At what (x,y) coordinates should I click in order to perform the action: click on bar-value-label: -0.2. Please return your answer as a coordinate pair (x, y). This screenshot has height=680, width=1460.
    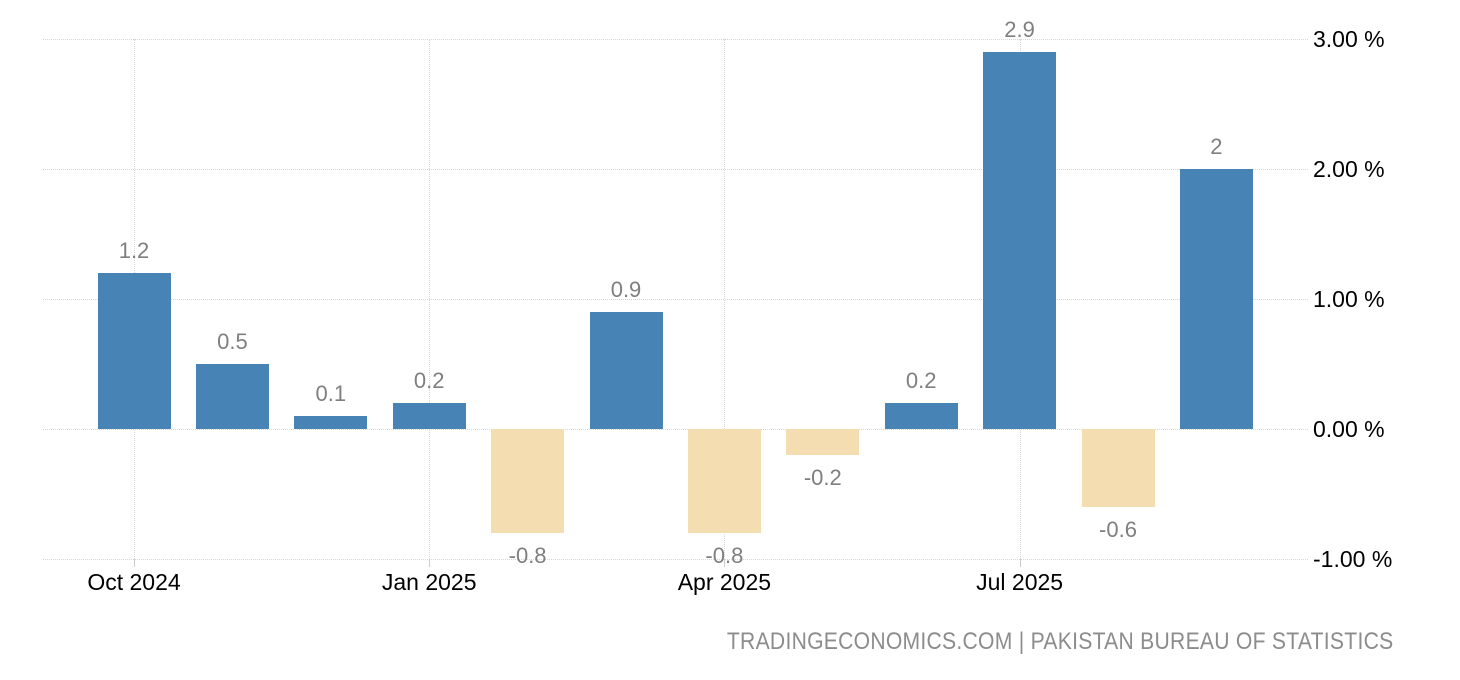
    Looking at the image, I should click on (822, 477).